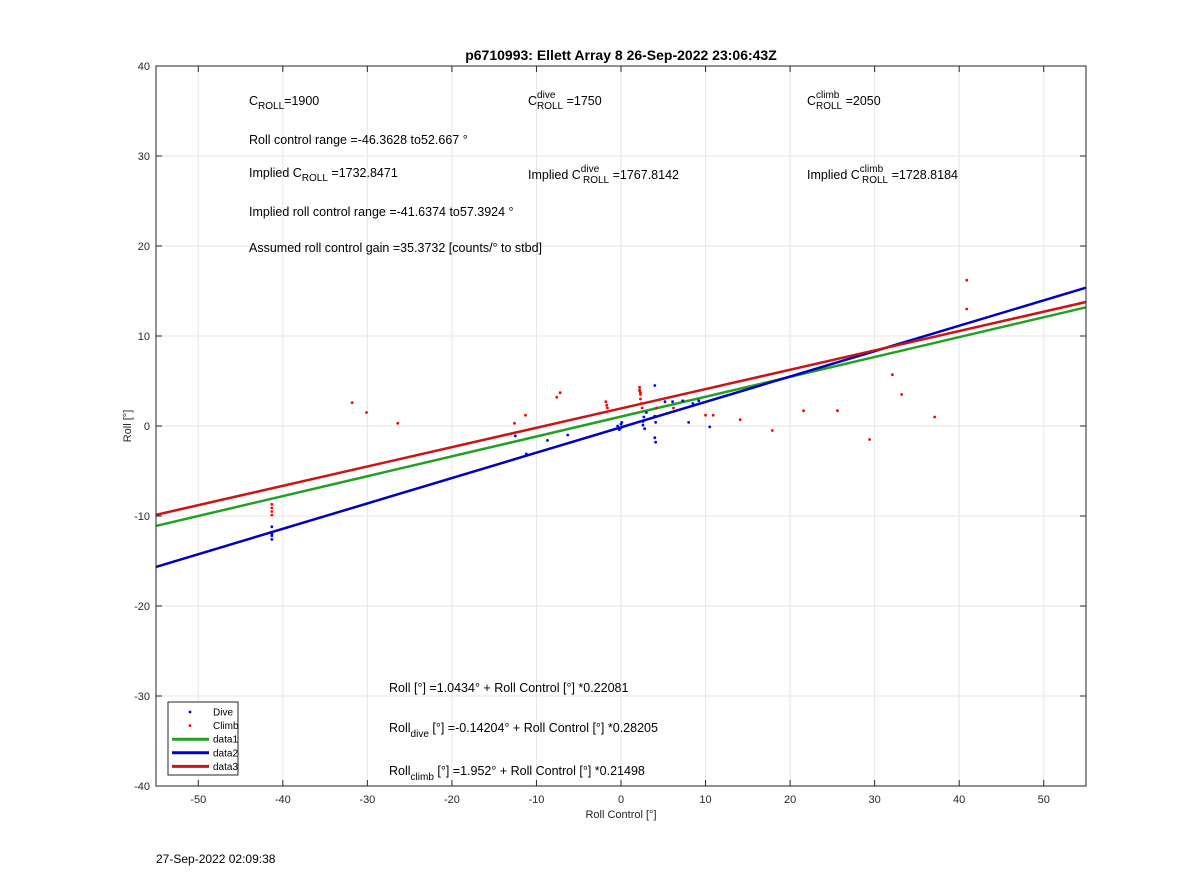 This screenshot has width=1200, height=885. Describe the element at coordinates (537, 800) in the screenshot. I see `x-tick-label: -10` at that location.